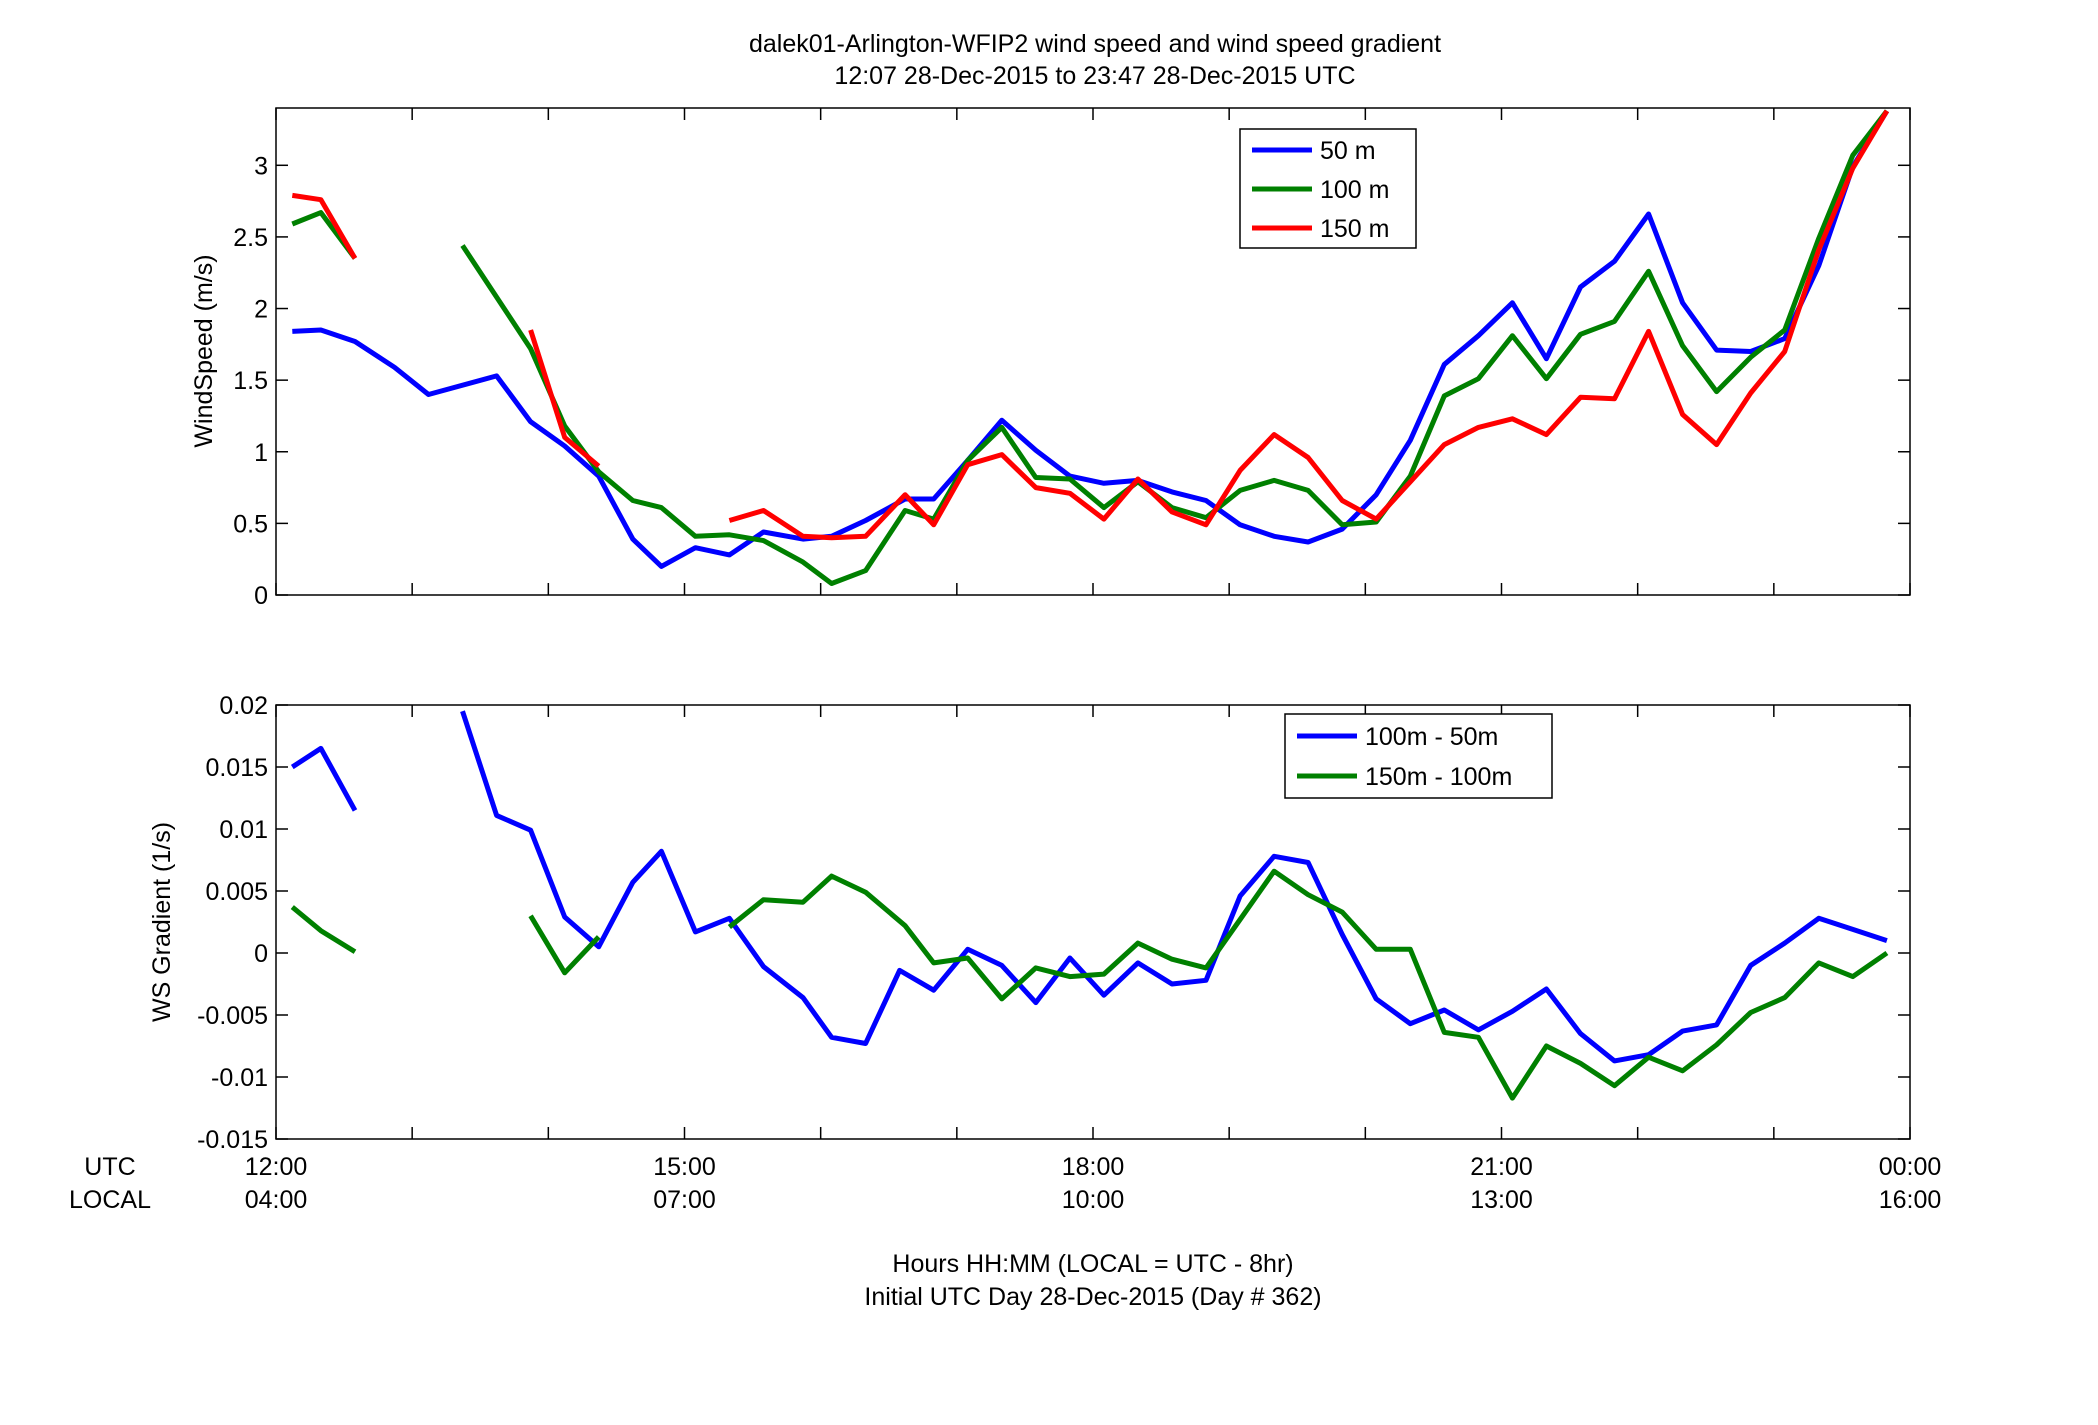 The width and height of the screenshot is (2098, 1425). I want to click on ytick-label-gradient: 0, so click(261, 954).